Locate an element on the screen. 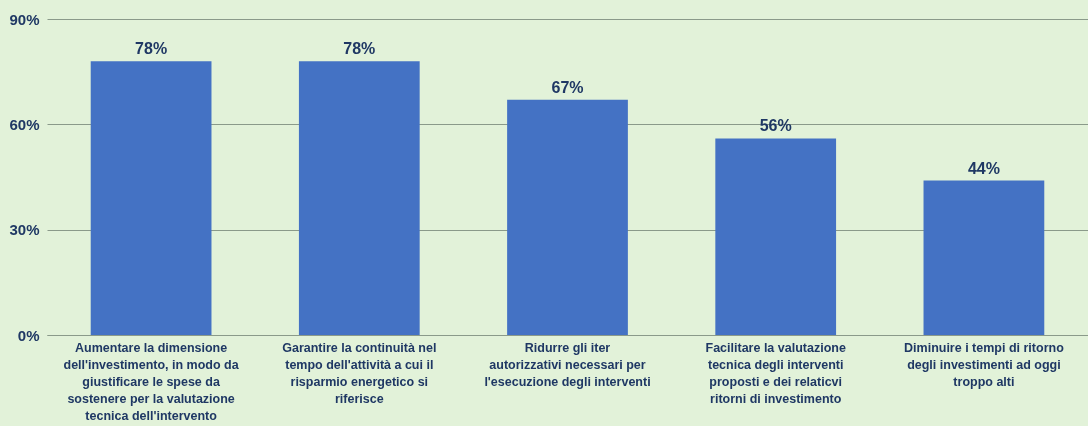  x-tick-label: Garantire la continuità nel tempo dell'attività a cui il risparmio energetico si riferisce is located at coordinates (359, 373).